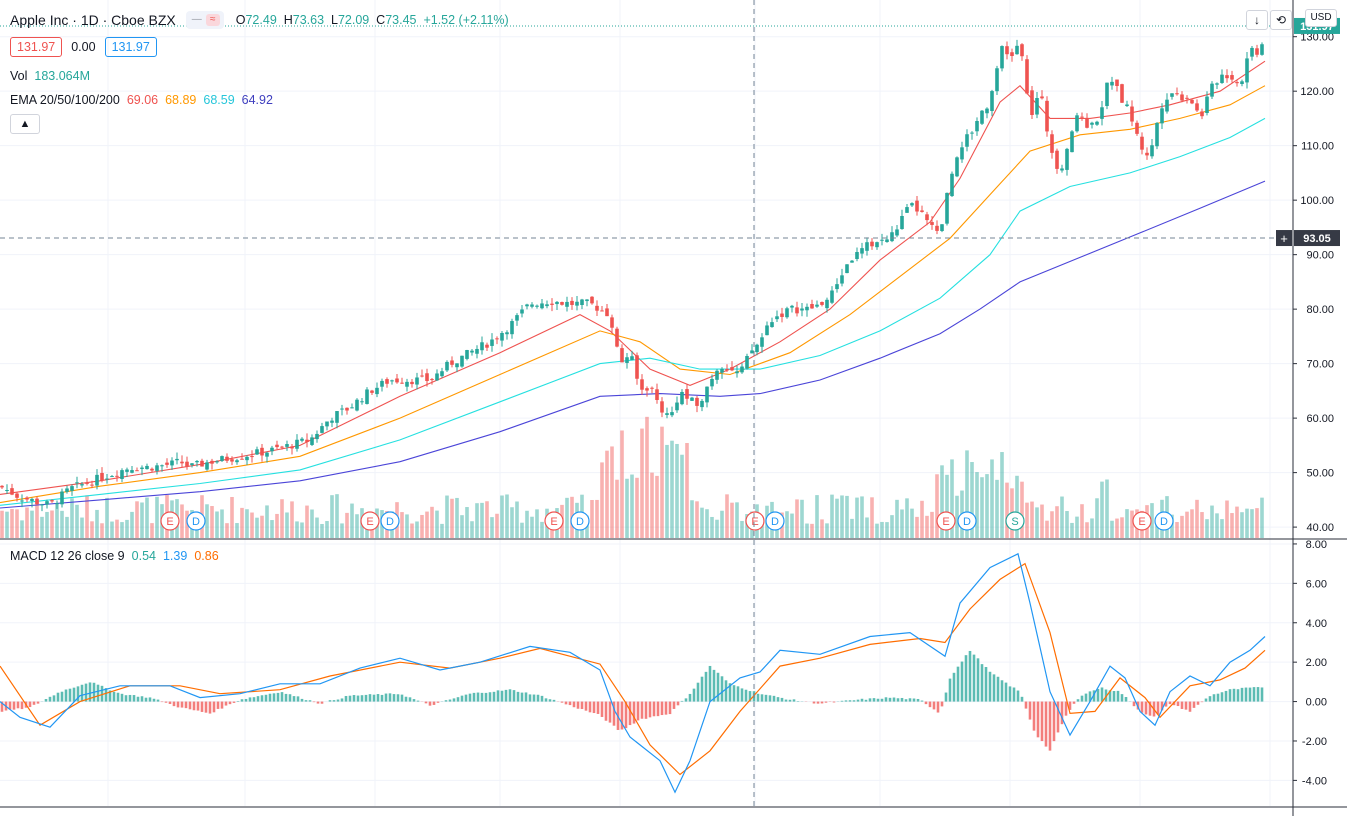  What do you see at coordinates (114, 556) in the screenshot?
I see `macd-legend: MACD 12 26 close 9 0.54 1.39 0.86` at bounding box center [114, 556].